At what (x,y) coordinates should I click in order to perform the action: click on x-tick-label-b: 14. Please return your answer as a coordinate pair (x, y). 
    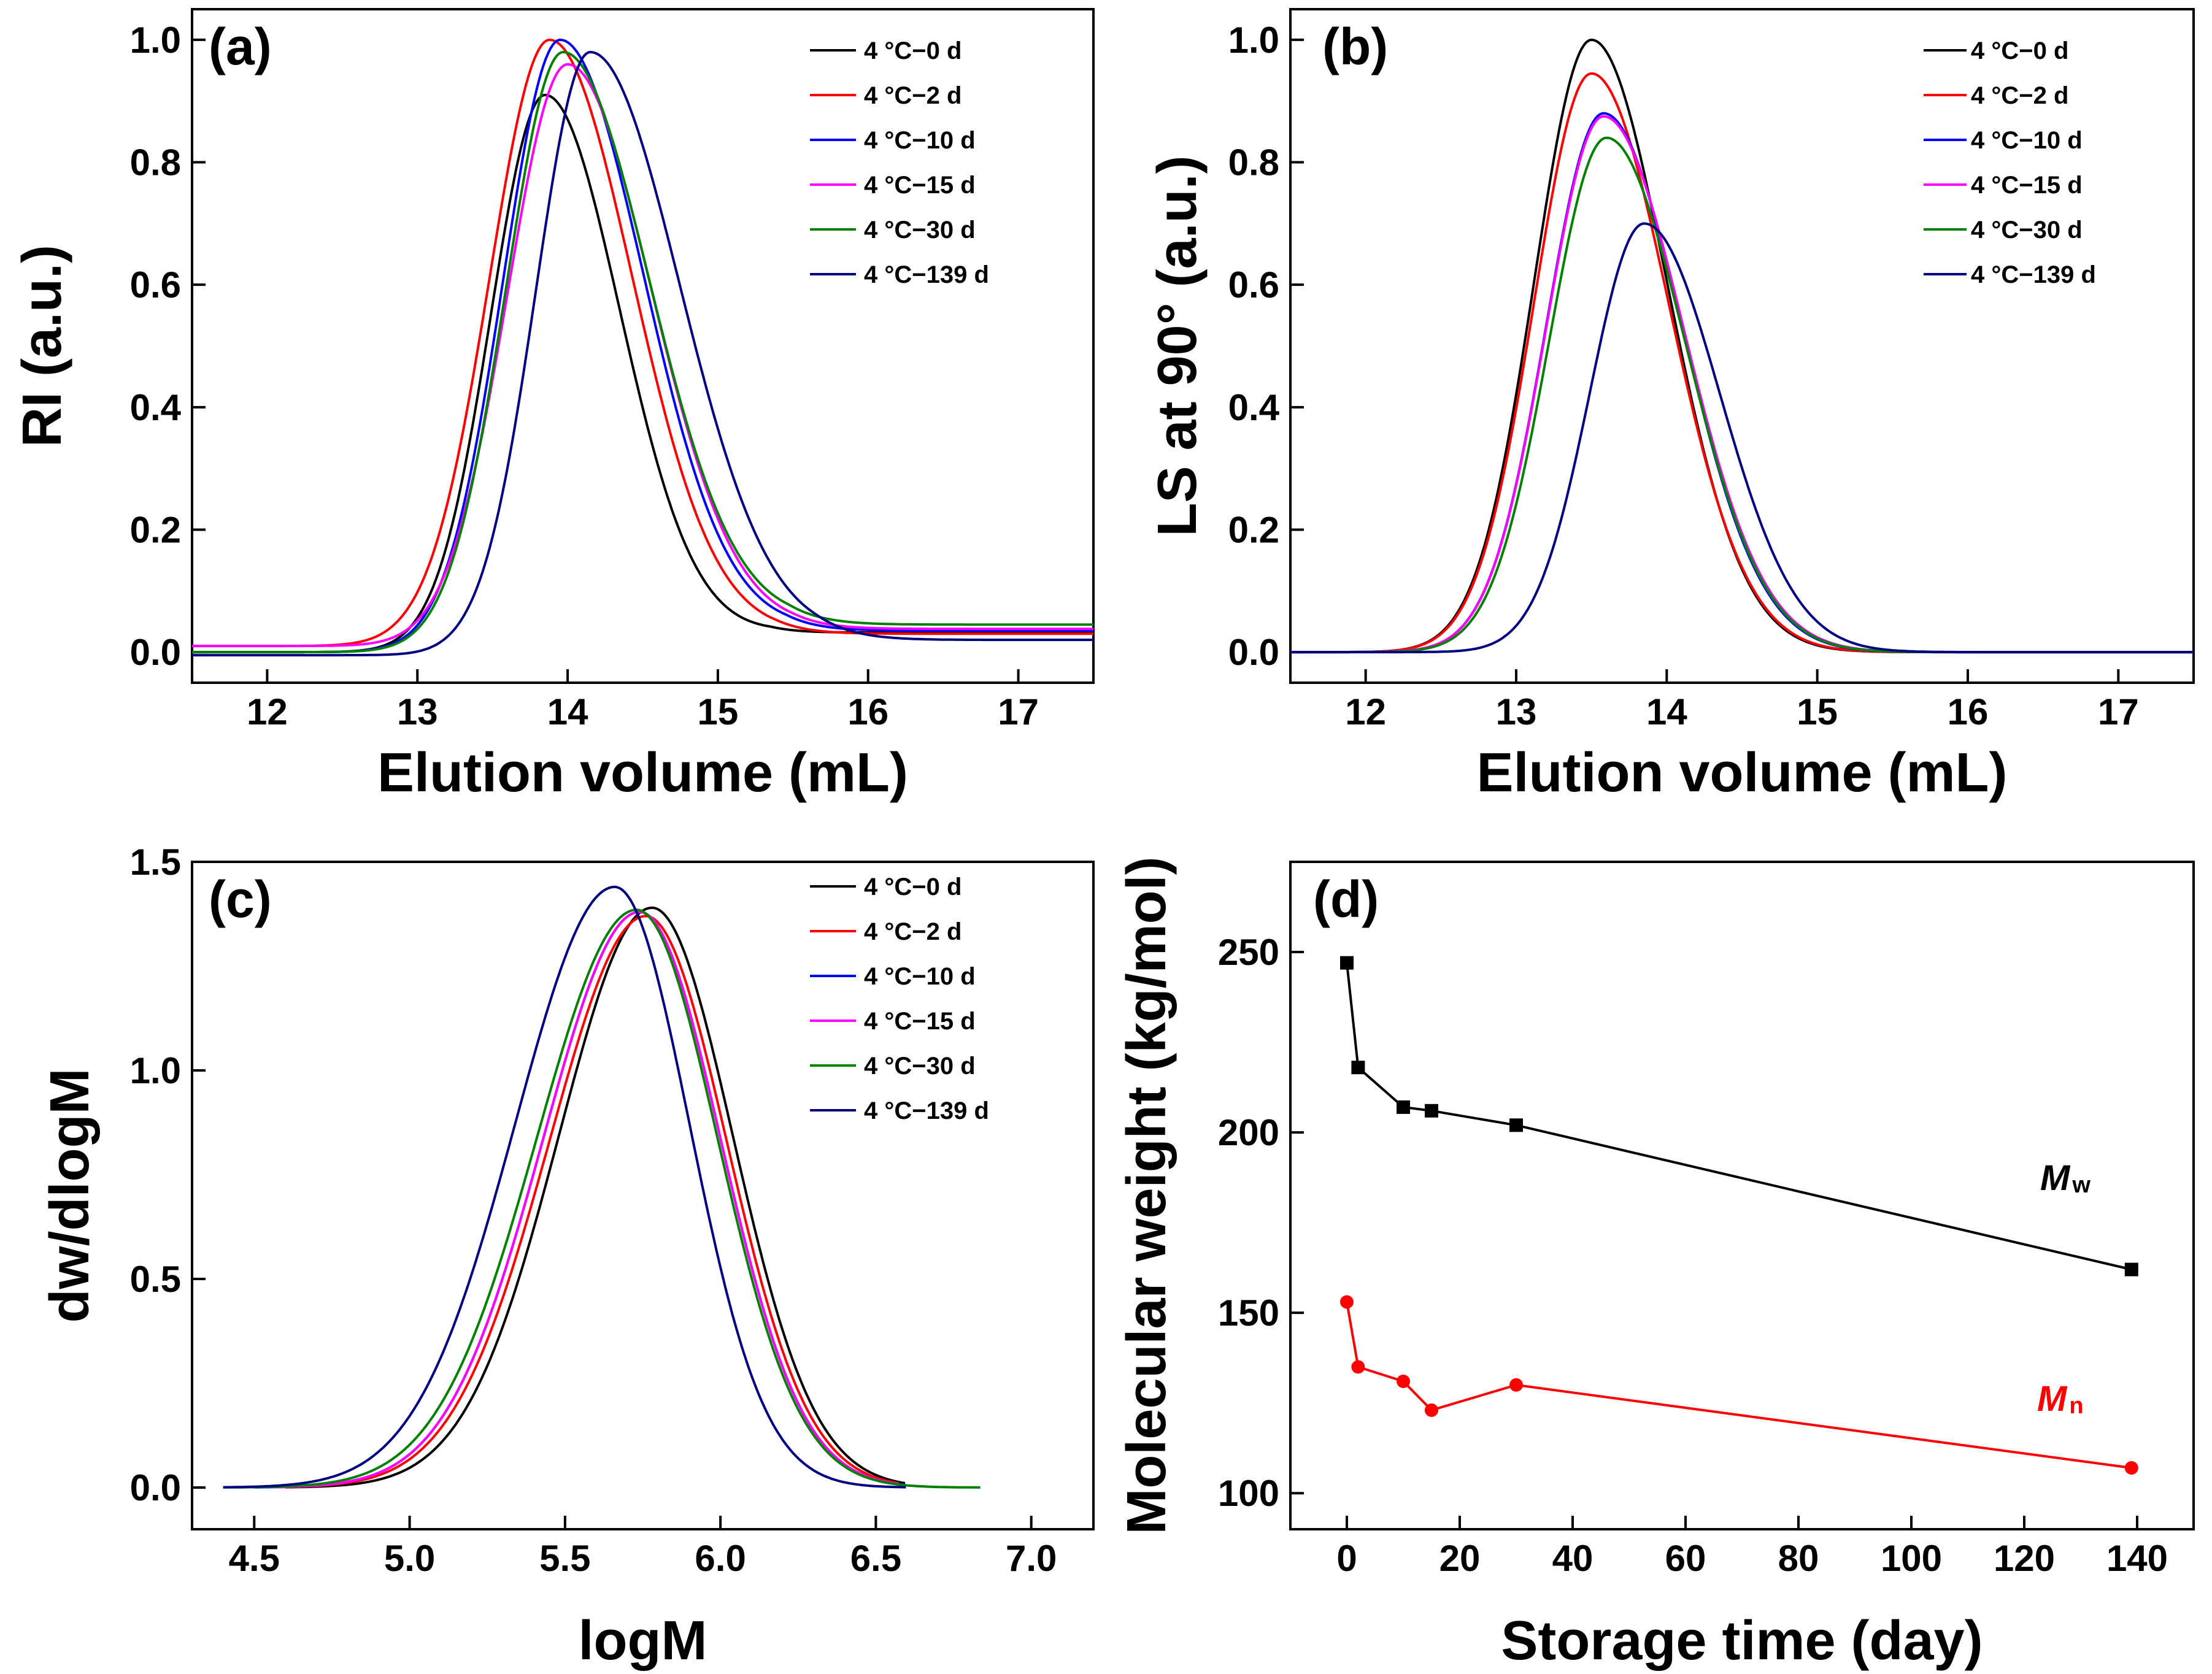
    Looking at the image, I should click on (1666, 711).